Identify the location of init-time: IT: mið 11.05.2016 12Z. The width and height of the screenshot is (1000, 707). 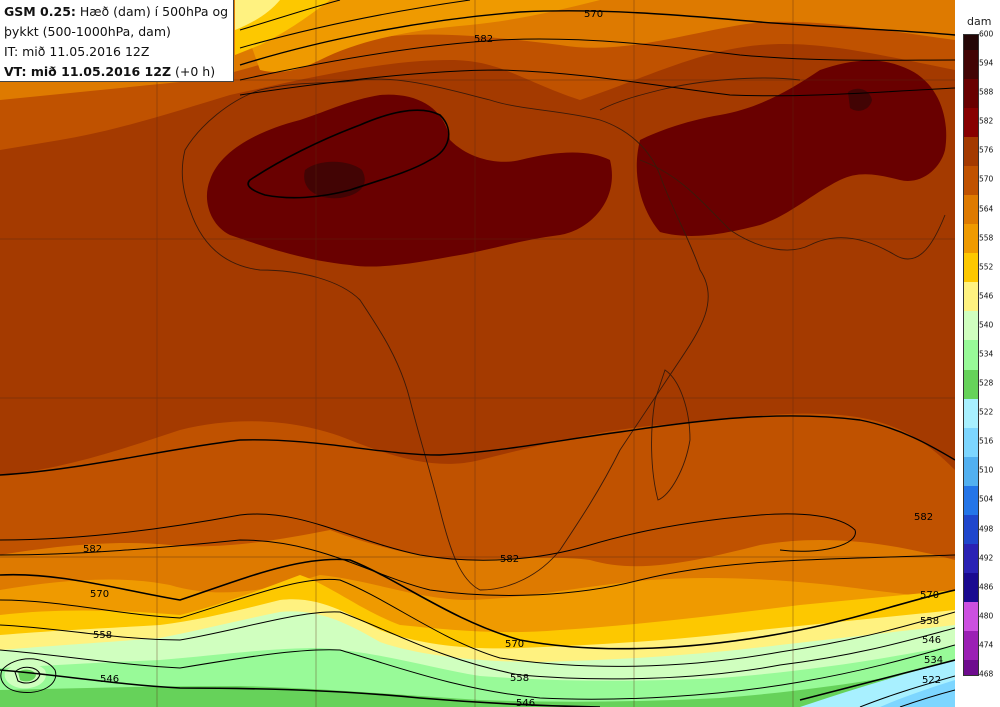
(77, 51).